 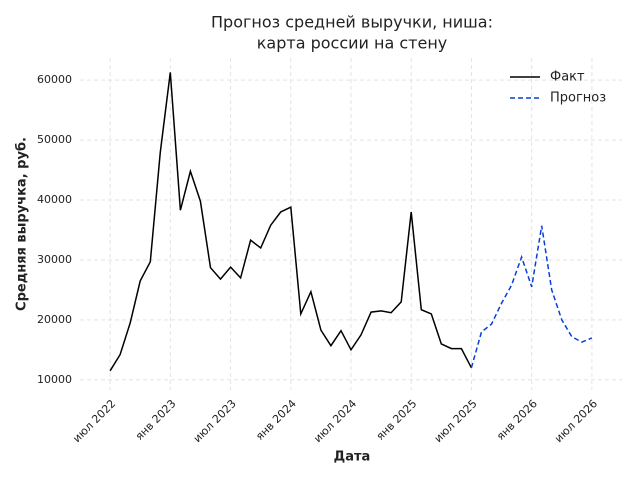 I want to click on y-tick-label: 60000, so click(x=54, y=79).